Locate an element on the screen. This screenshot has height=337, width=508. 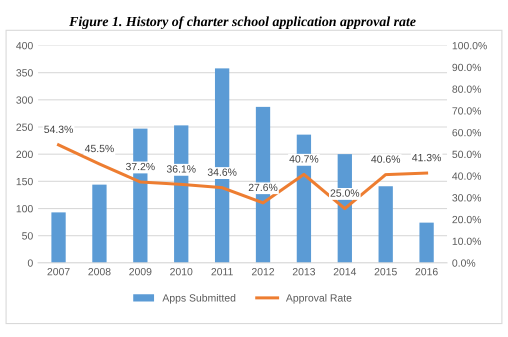
y2-tick-label: 50.0% is located at coordinates (467, 154).